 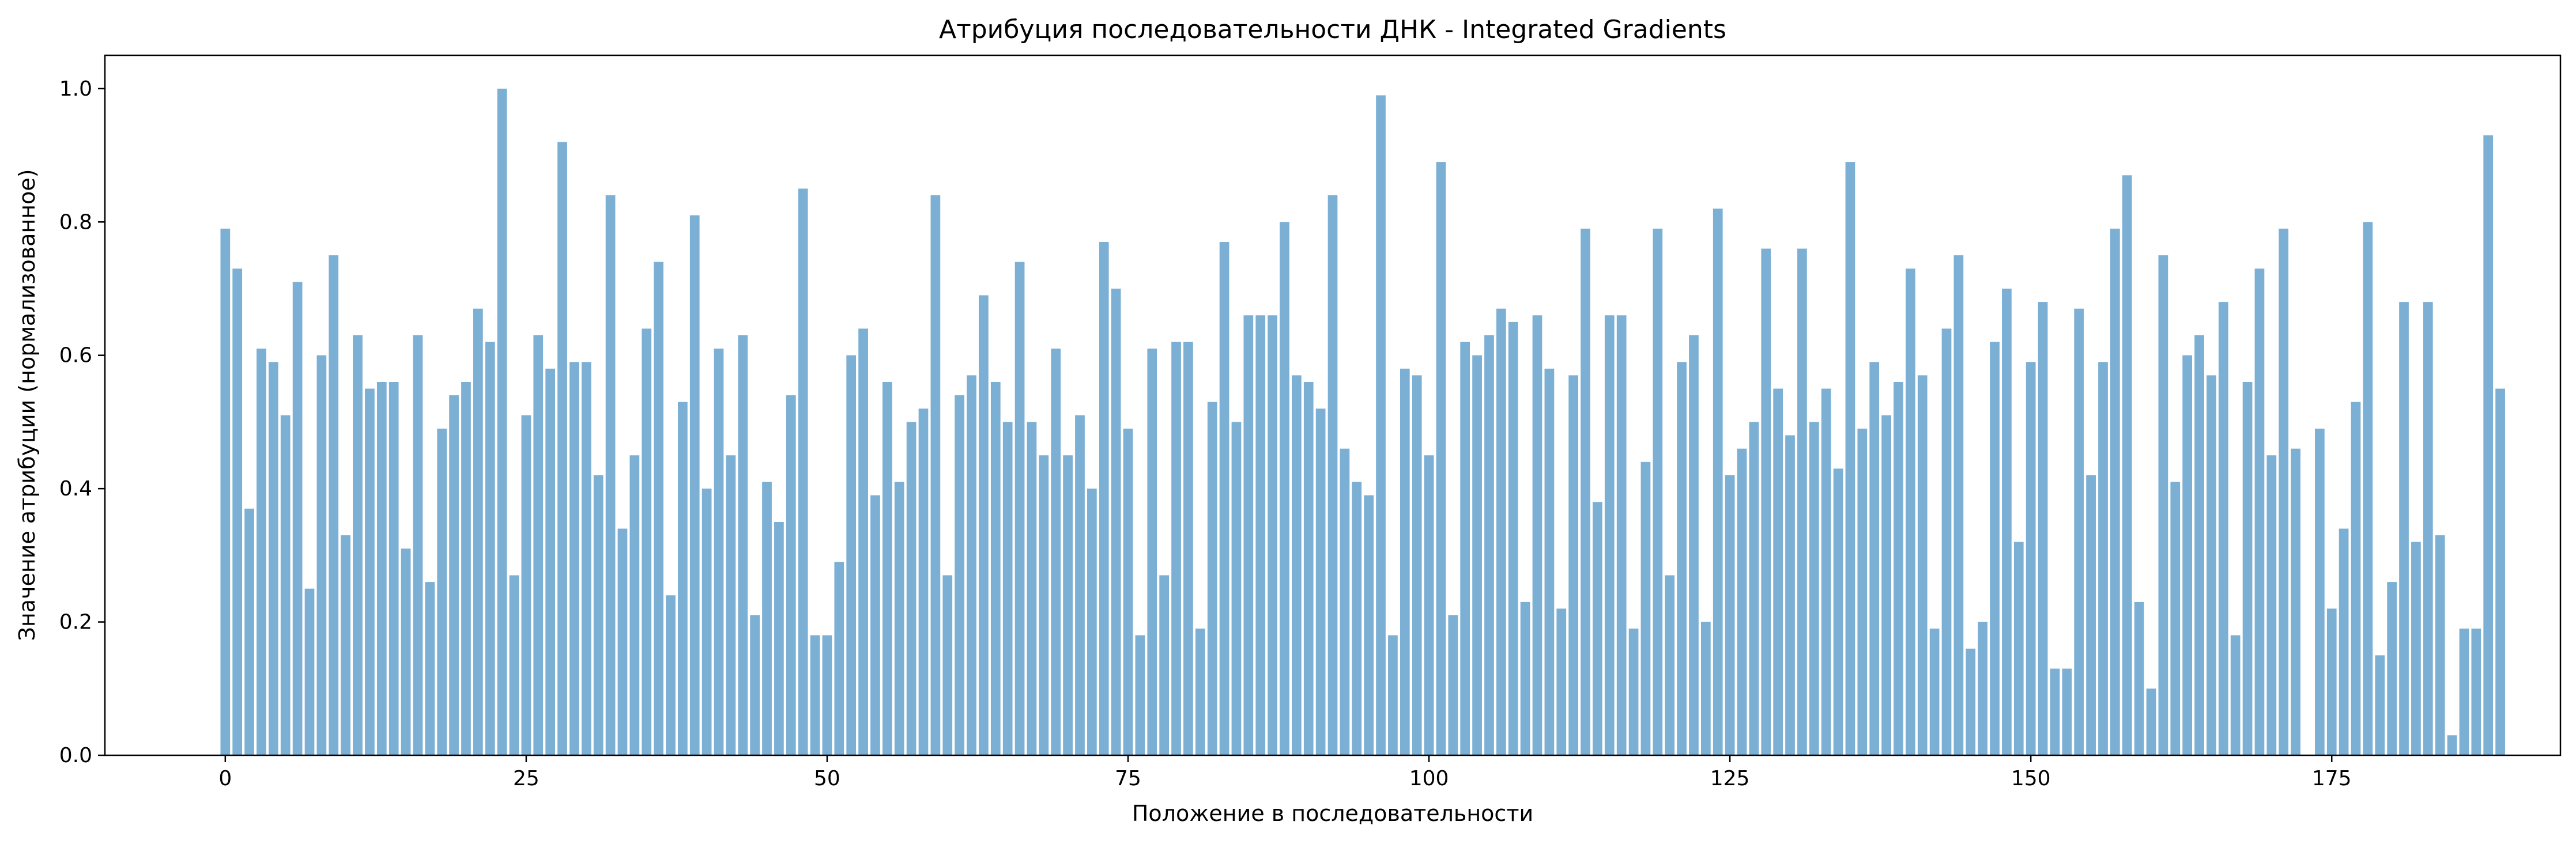 What do you see at coordinates (225, 778) in the screenshot?
I see `x-tick-label: 0` at bounding box center [225, 778].